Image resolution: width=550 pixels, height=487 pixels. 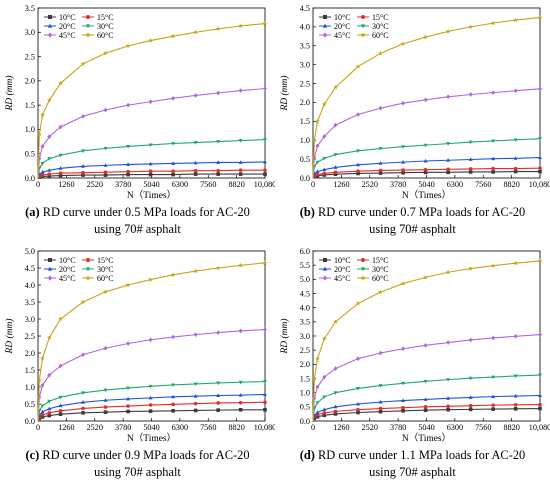 I want to click on x-tick-label: 2520, so click(x=370, y=427).